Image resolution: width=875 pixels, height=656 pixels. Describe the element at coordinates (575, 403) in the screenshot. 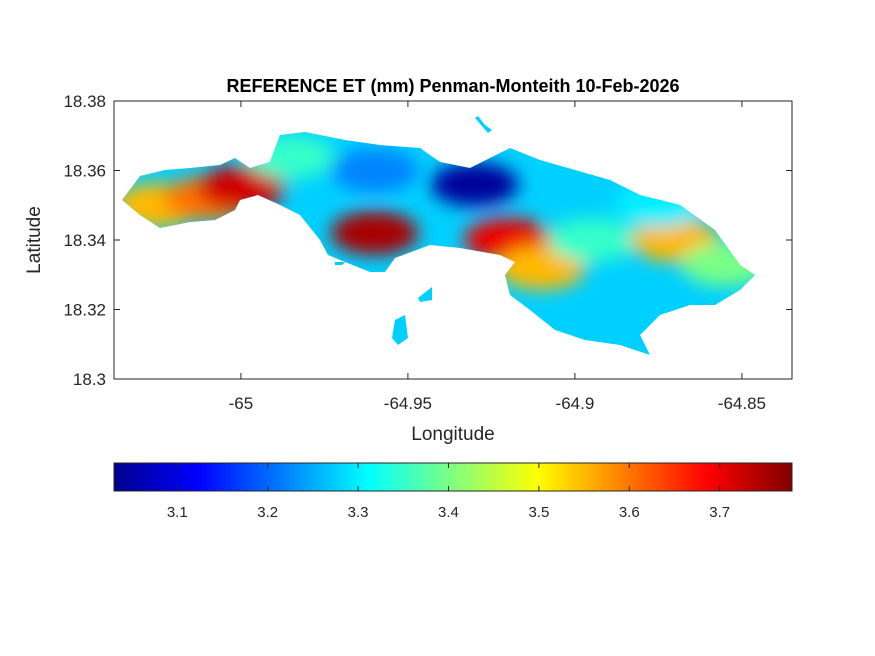

I see `x-tick-label: -64.9` at that location.